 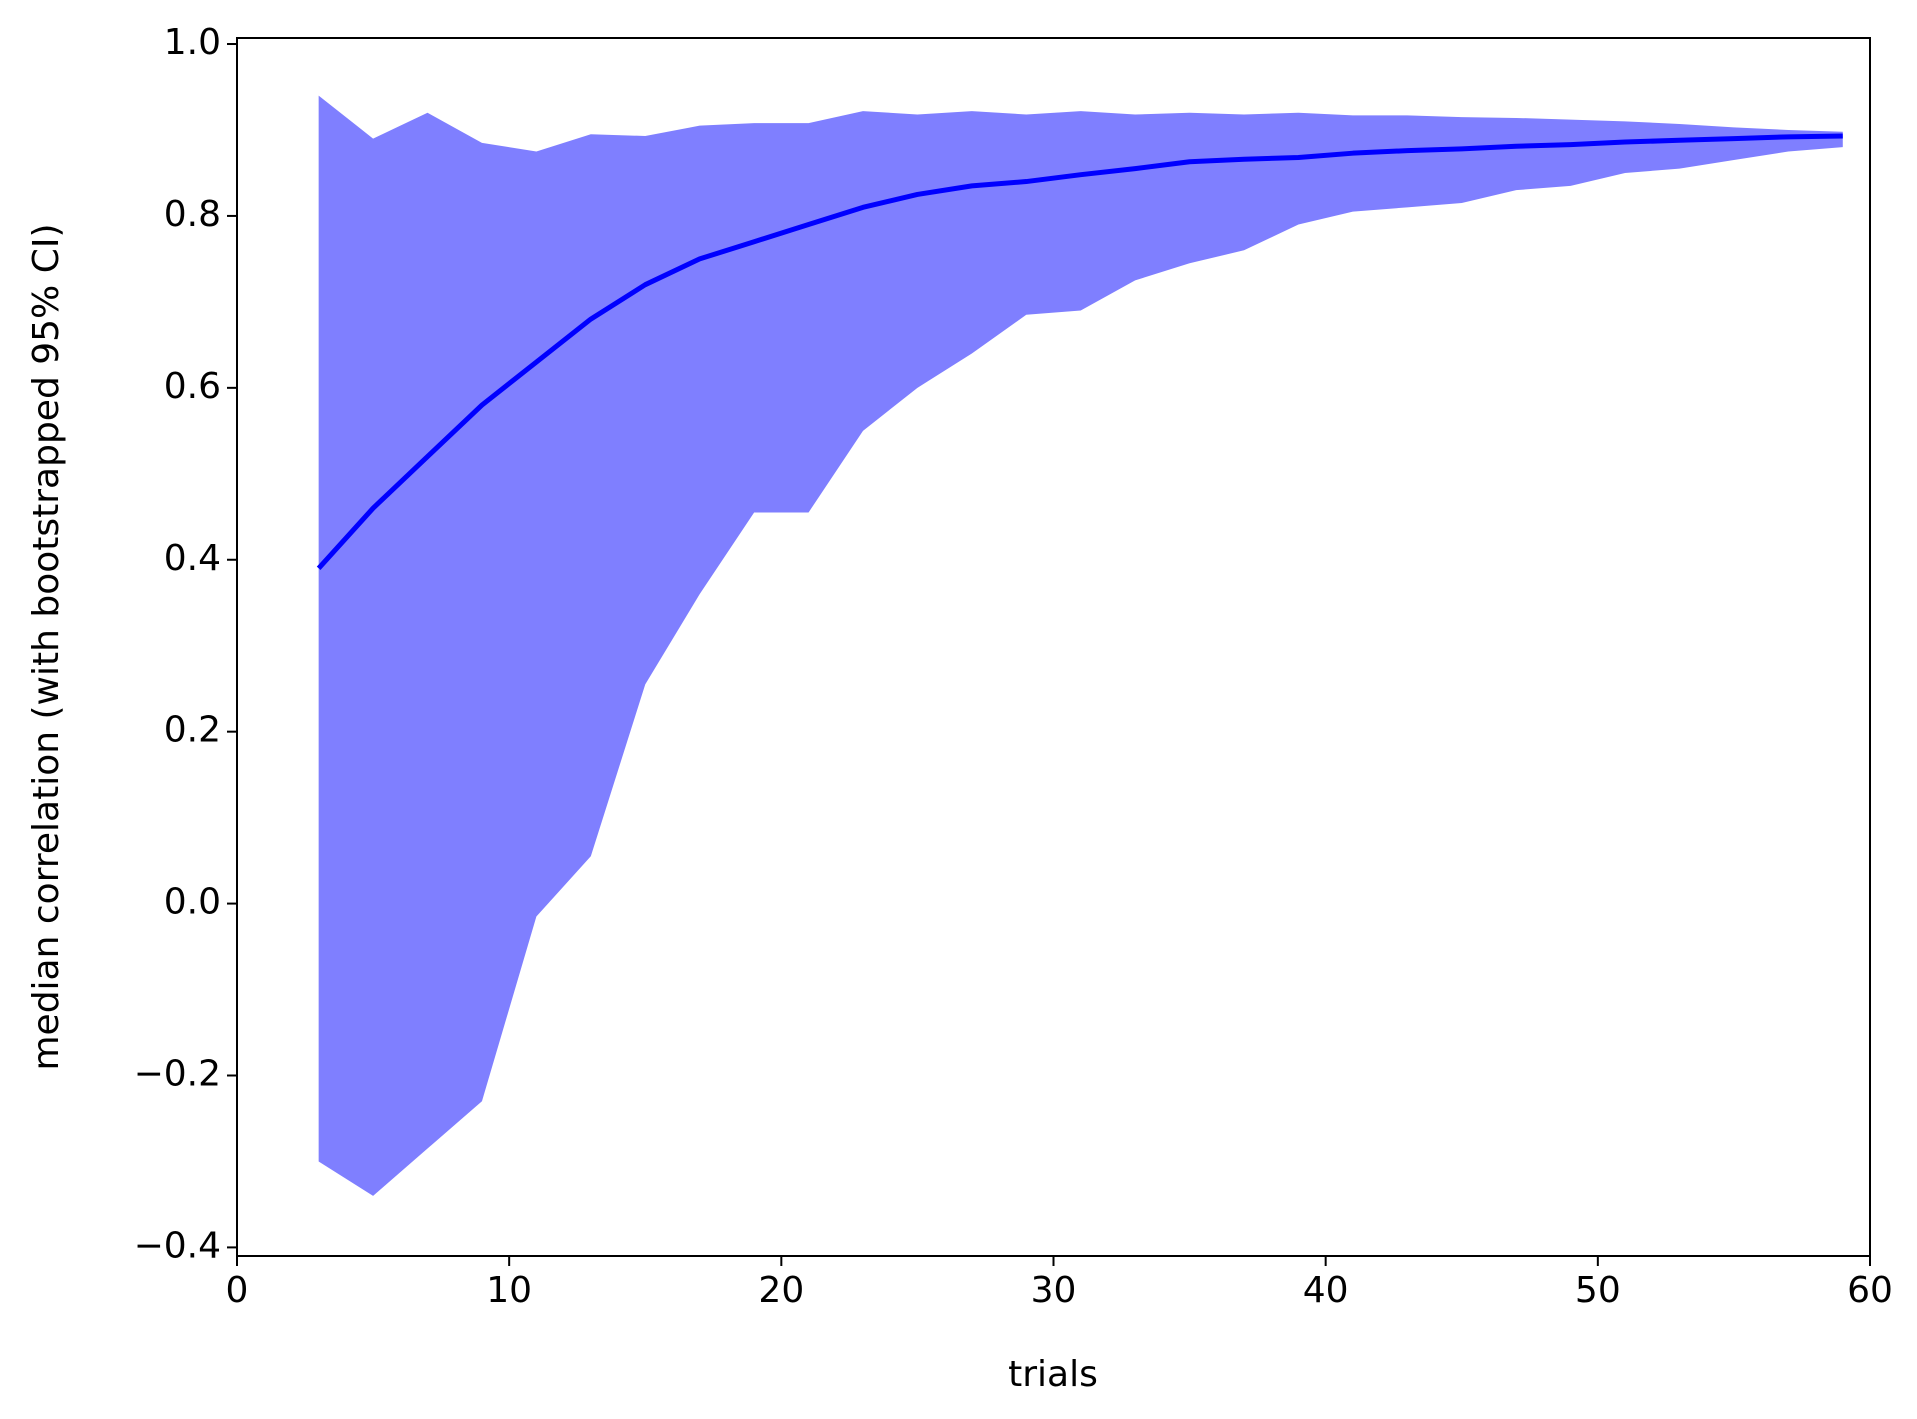 I want to click on y-tick-label: 0.2, so click(x=192, y=730).